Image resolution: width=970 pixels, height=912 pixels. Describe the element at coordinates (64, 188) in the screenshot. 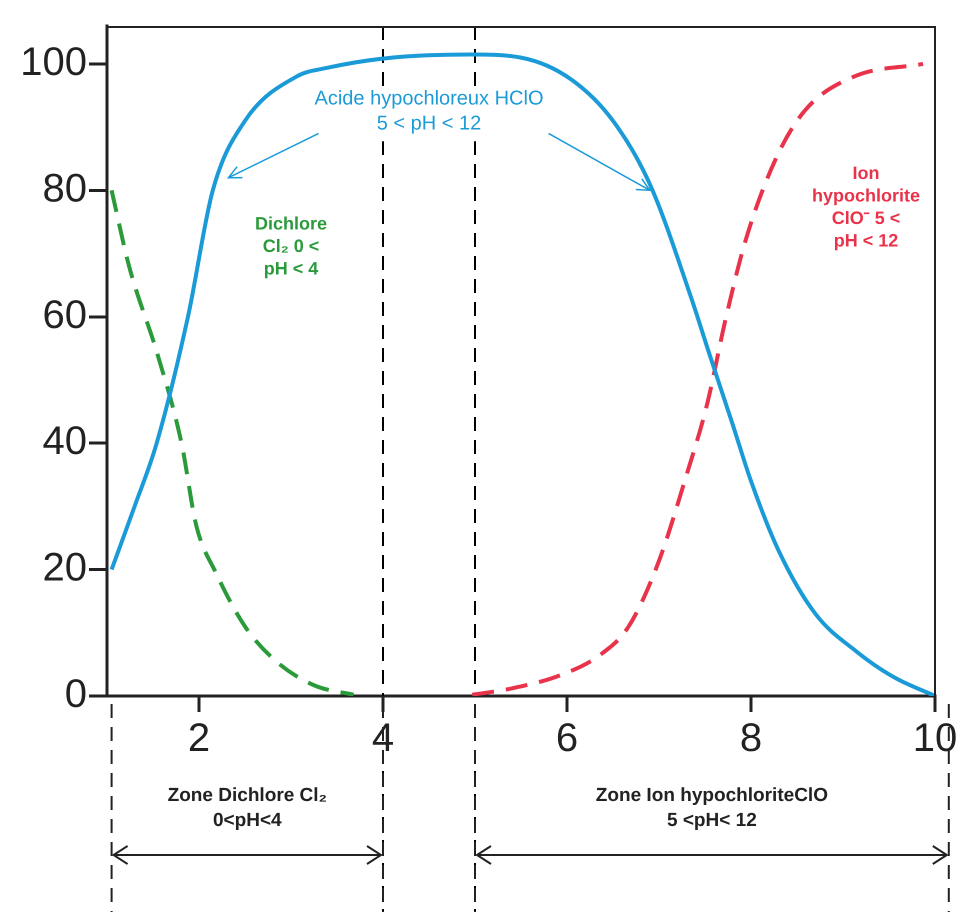

I see `y-tick-label: 80` at that location.